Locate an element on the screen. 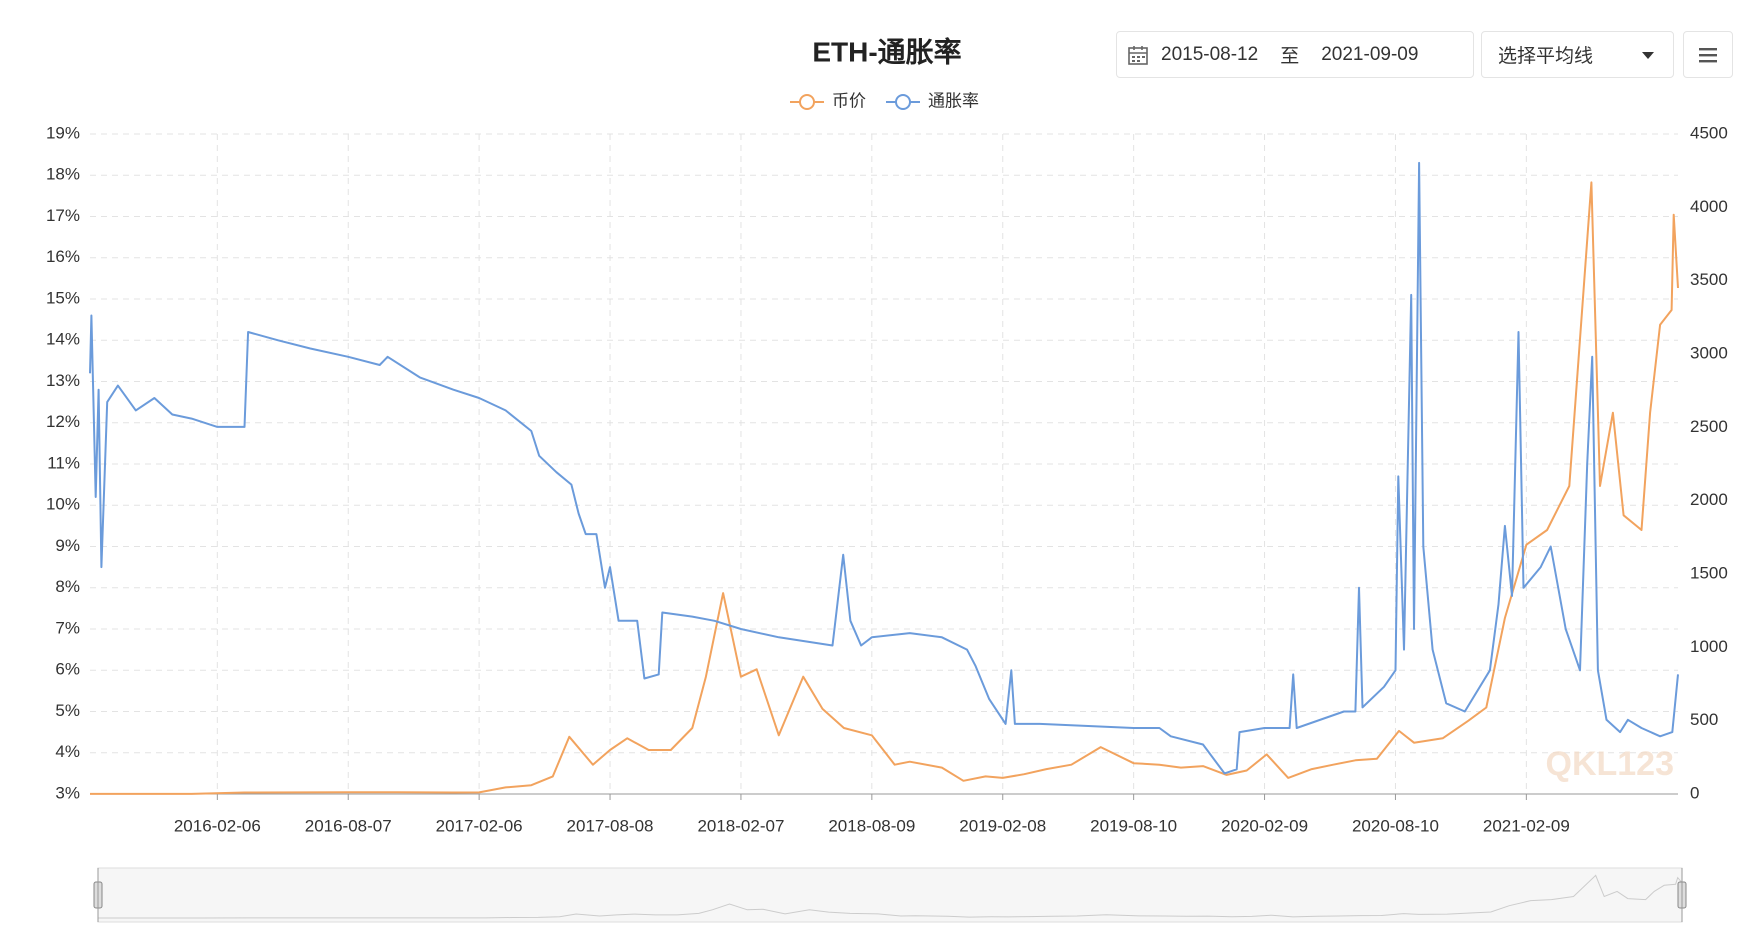  zoom-slider is located at coordinates (890, 895).